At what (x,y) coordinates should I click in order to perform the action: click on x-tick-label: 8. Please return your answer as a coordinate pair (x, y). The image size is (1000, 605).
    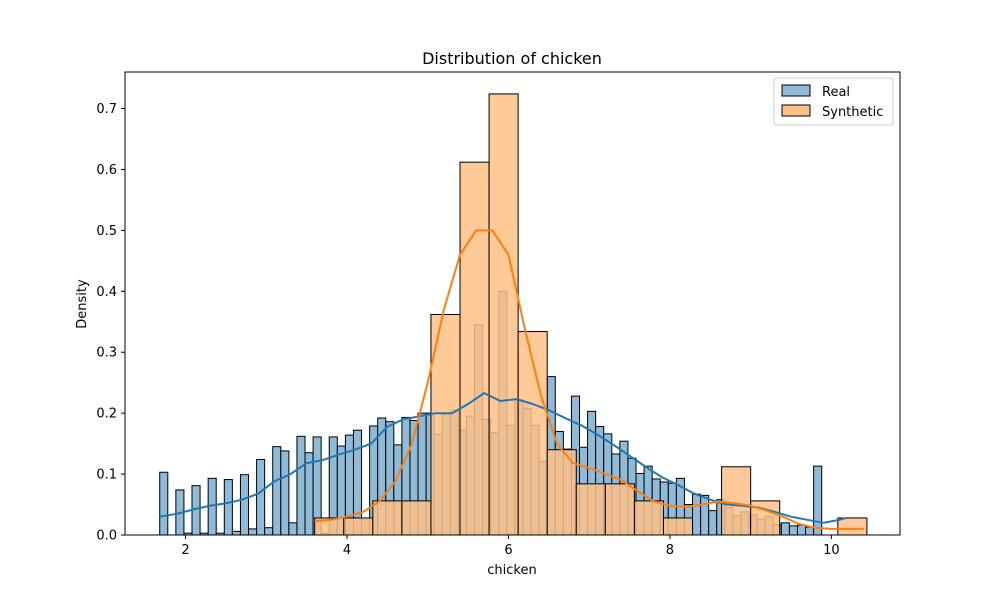
    Looking at the image, I should click on (670, 550).